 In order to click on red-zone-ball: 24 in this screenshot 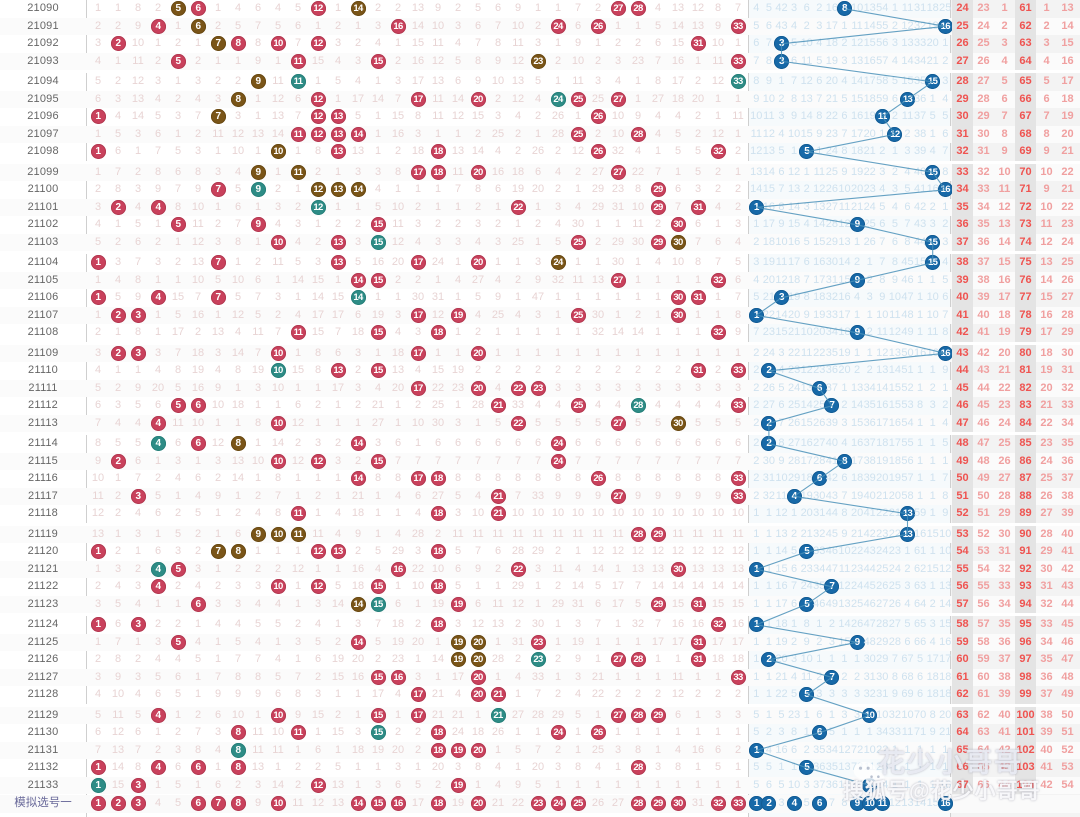, I will do `click(558, 26)`.